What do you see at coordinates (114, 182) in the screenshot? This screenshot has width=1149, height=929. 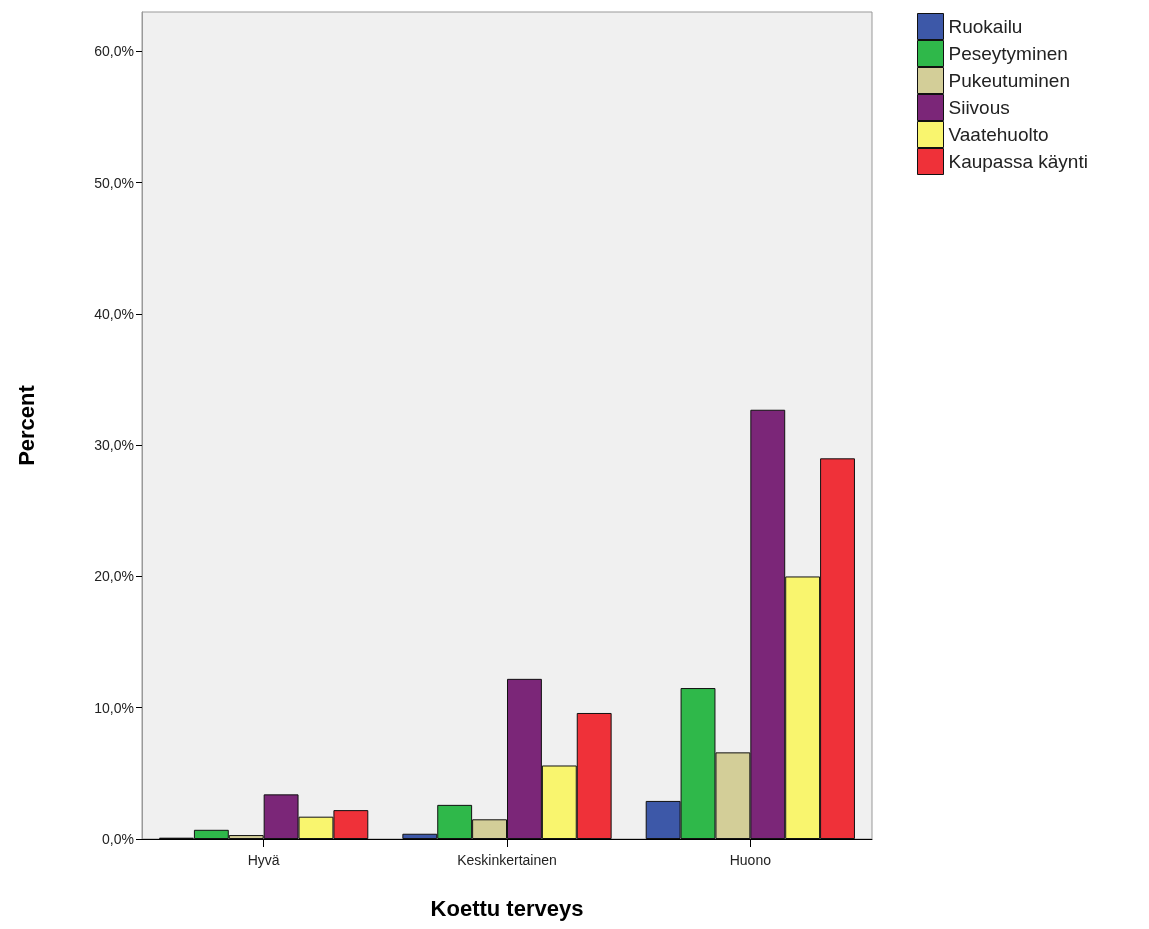 I see `y-tick-label: 50,0%` at bounding box center [114, 182].